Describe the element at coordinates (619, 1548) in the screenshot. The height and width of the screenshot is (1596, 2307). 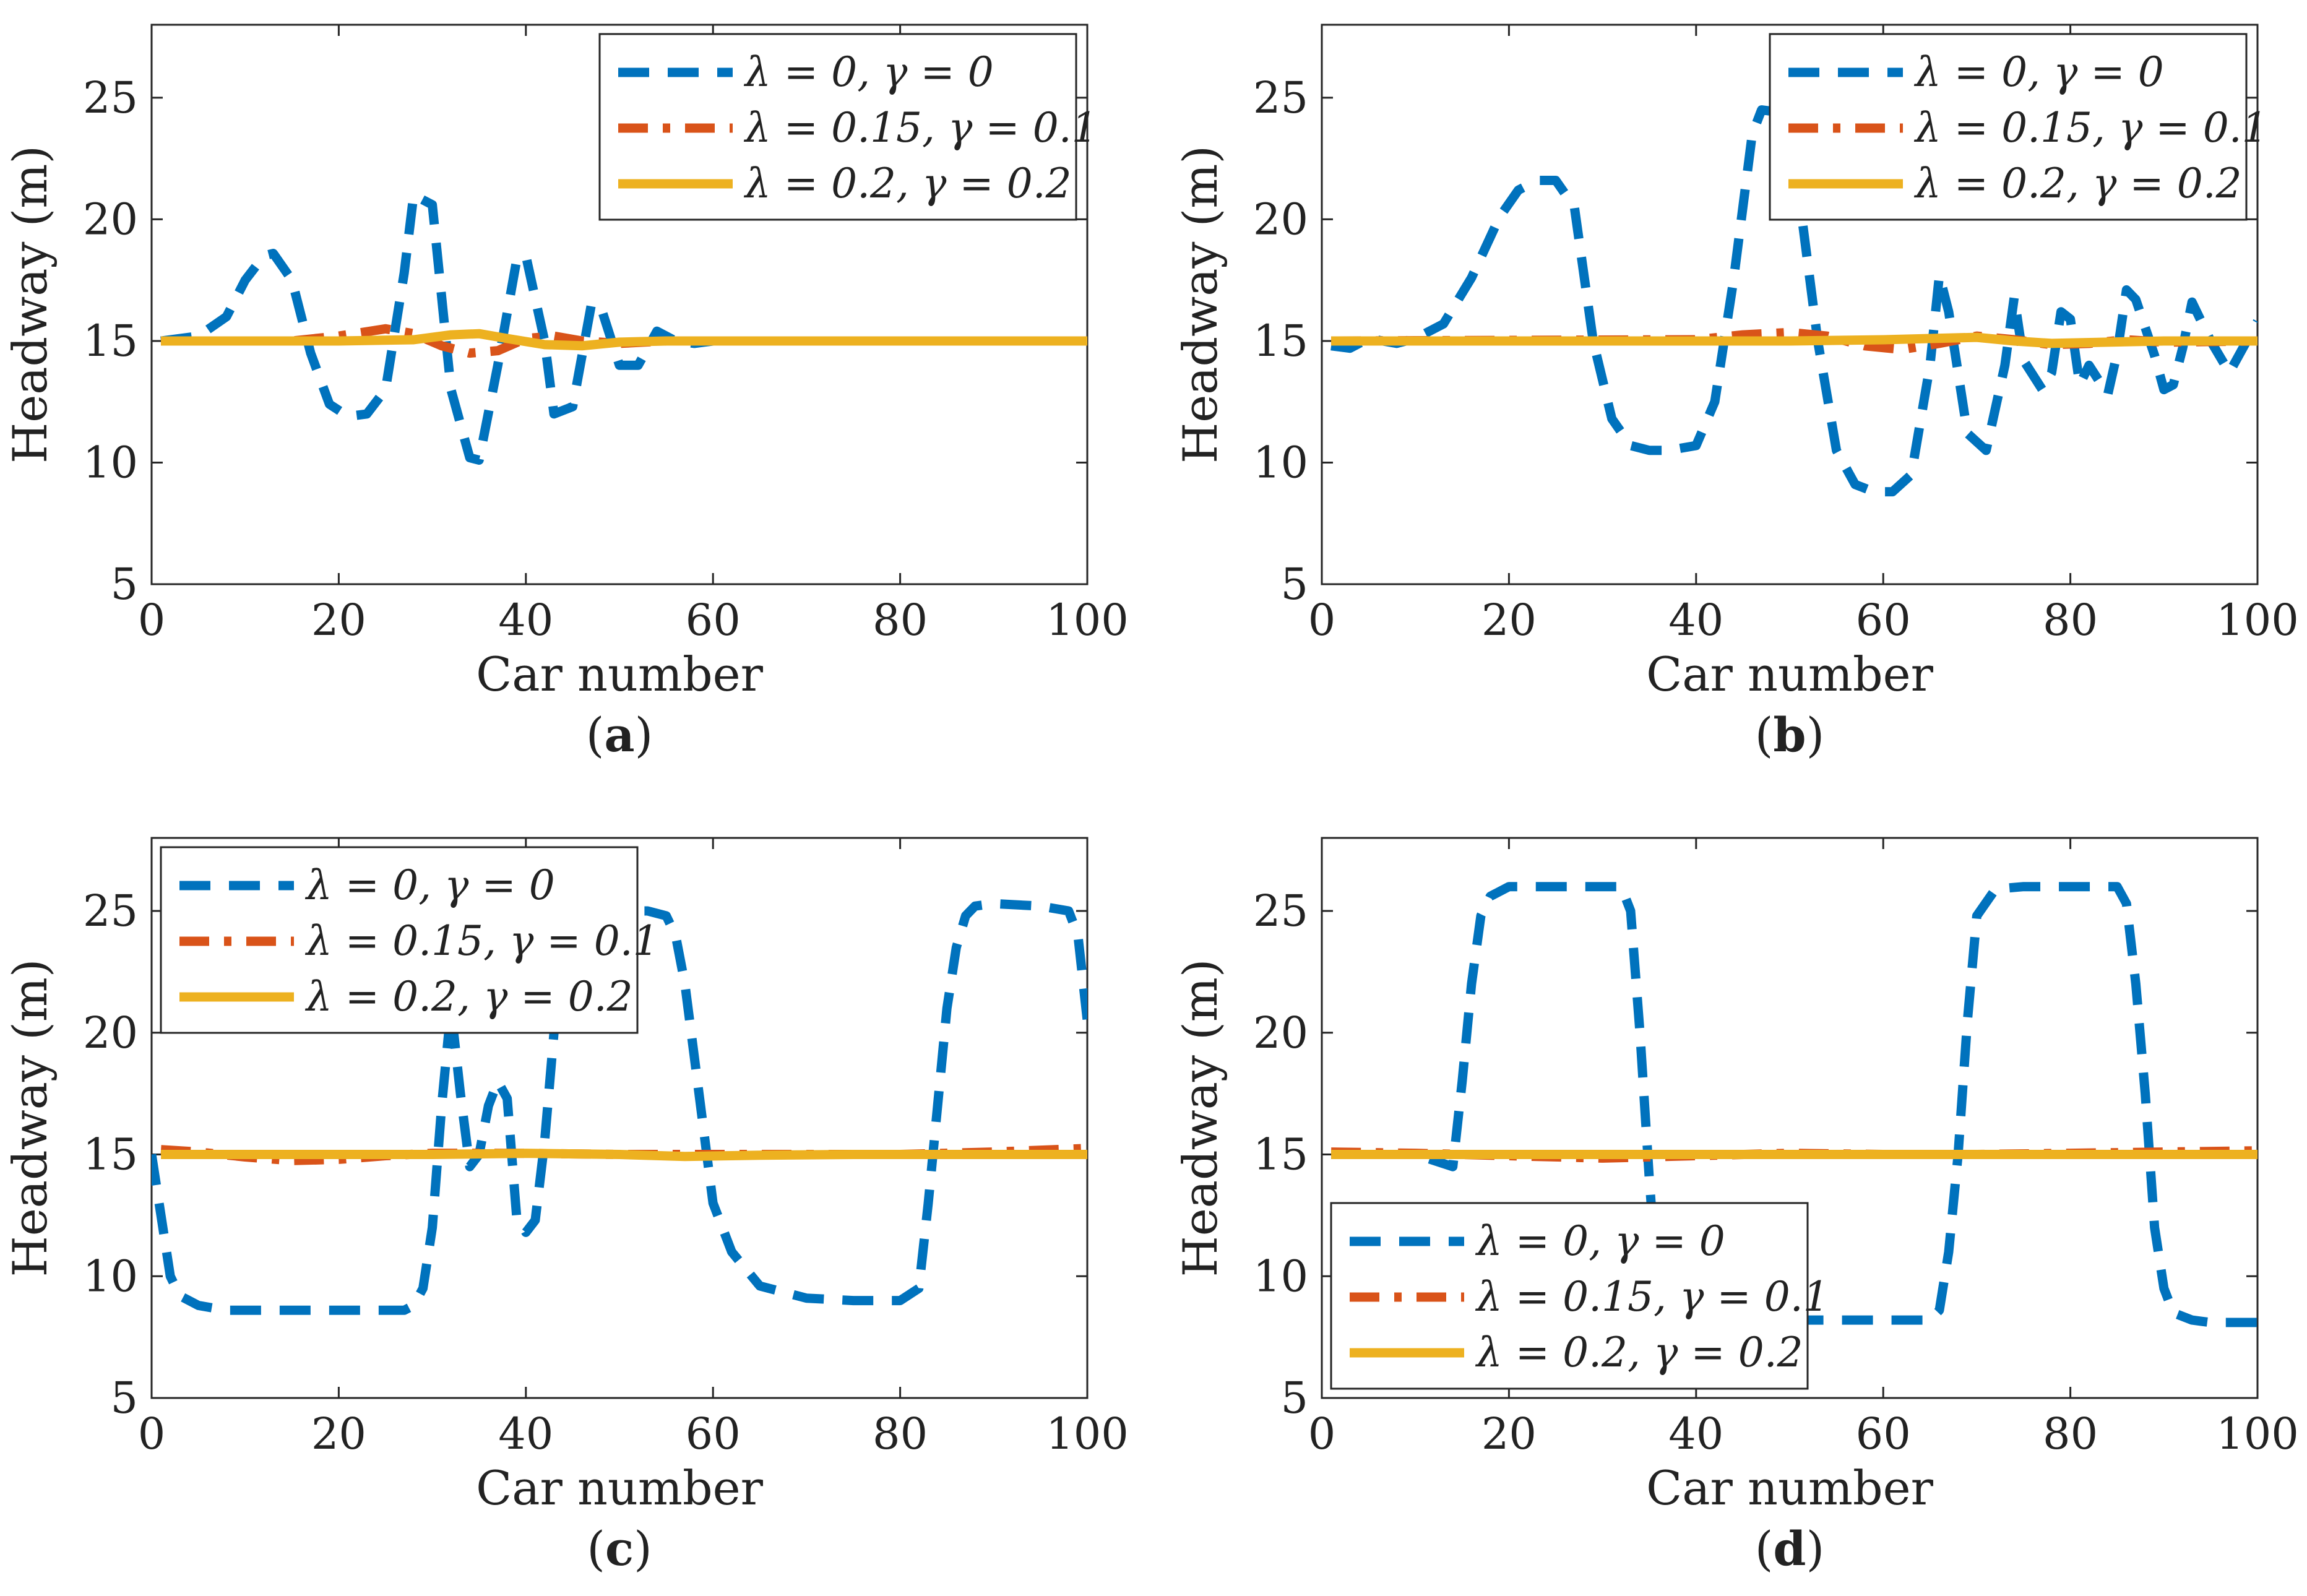
I see `panel-caption: (c)` at that location.